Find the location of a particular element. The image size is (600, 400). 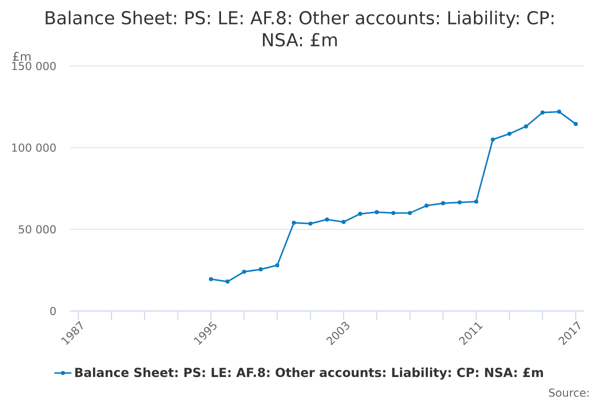

y-tick-label: 100 000 is located at coordinates (34, 148).